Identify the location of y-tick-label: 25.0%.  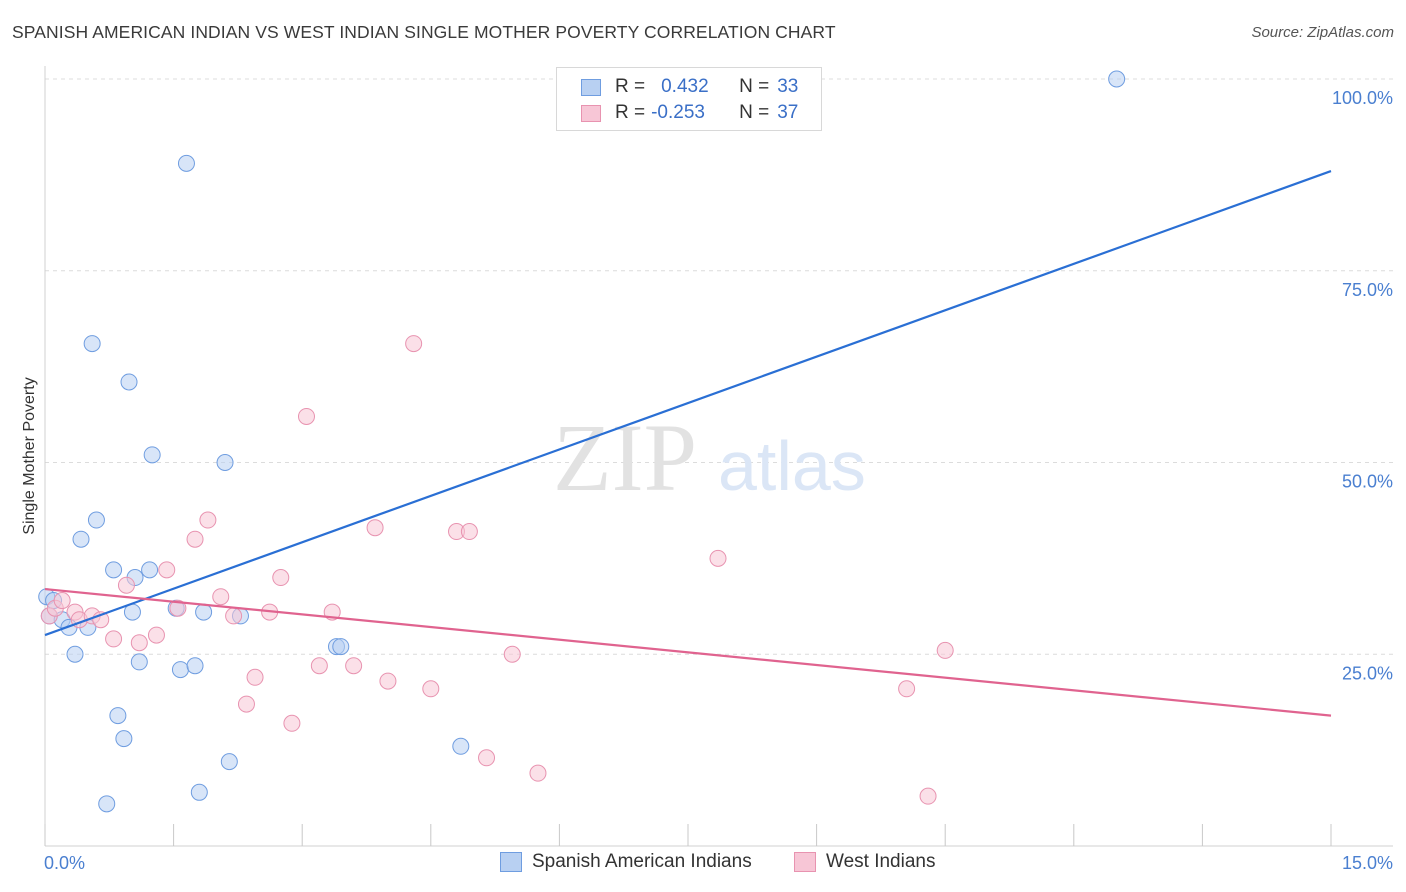
(1367, 673).